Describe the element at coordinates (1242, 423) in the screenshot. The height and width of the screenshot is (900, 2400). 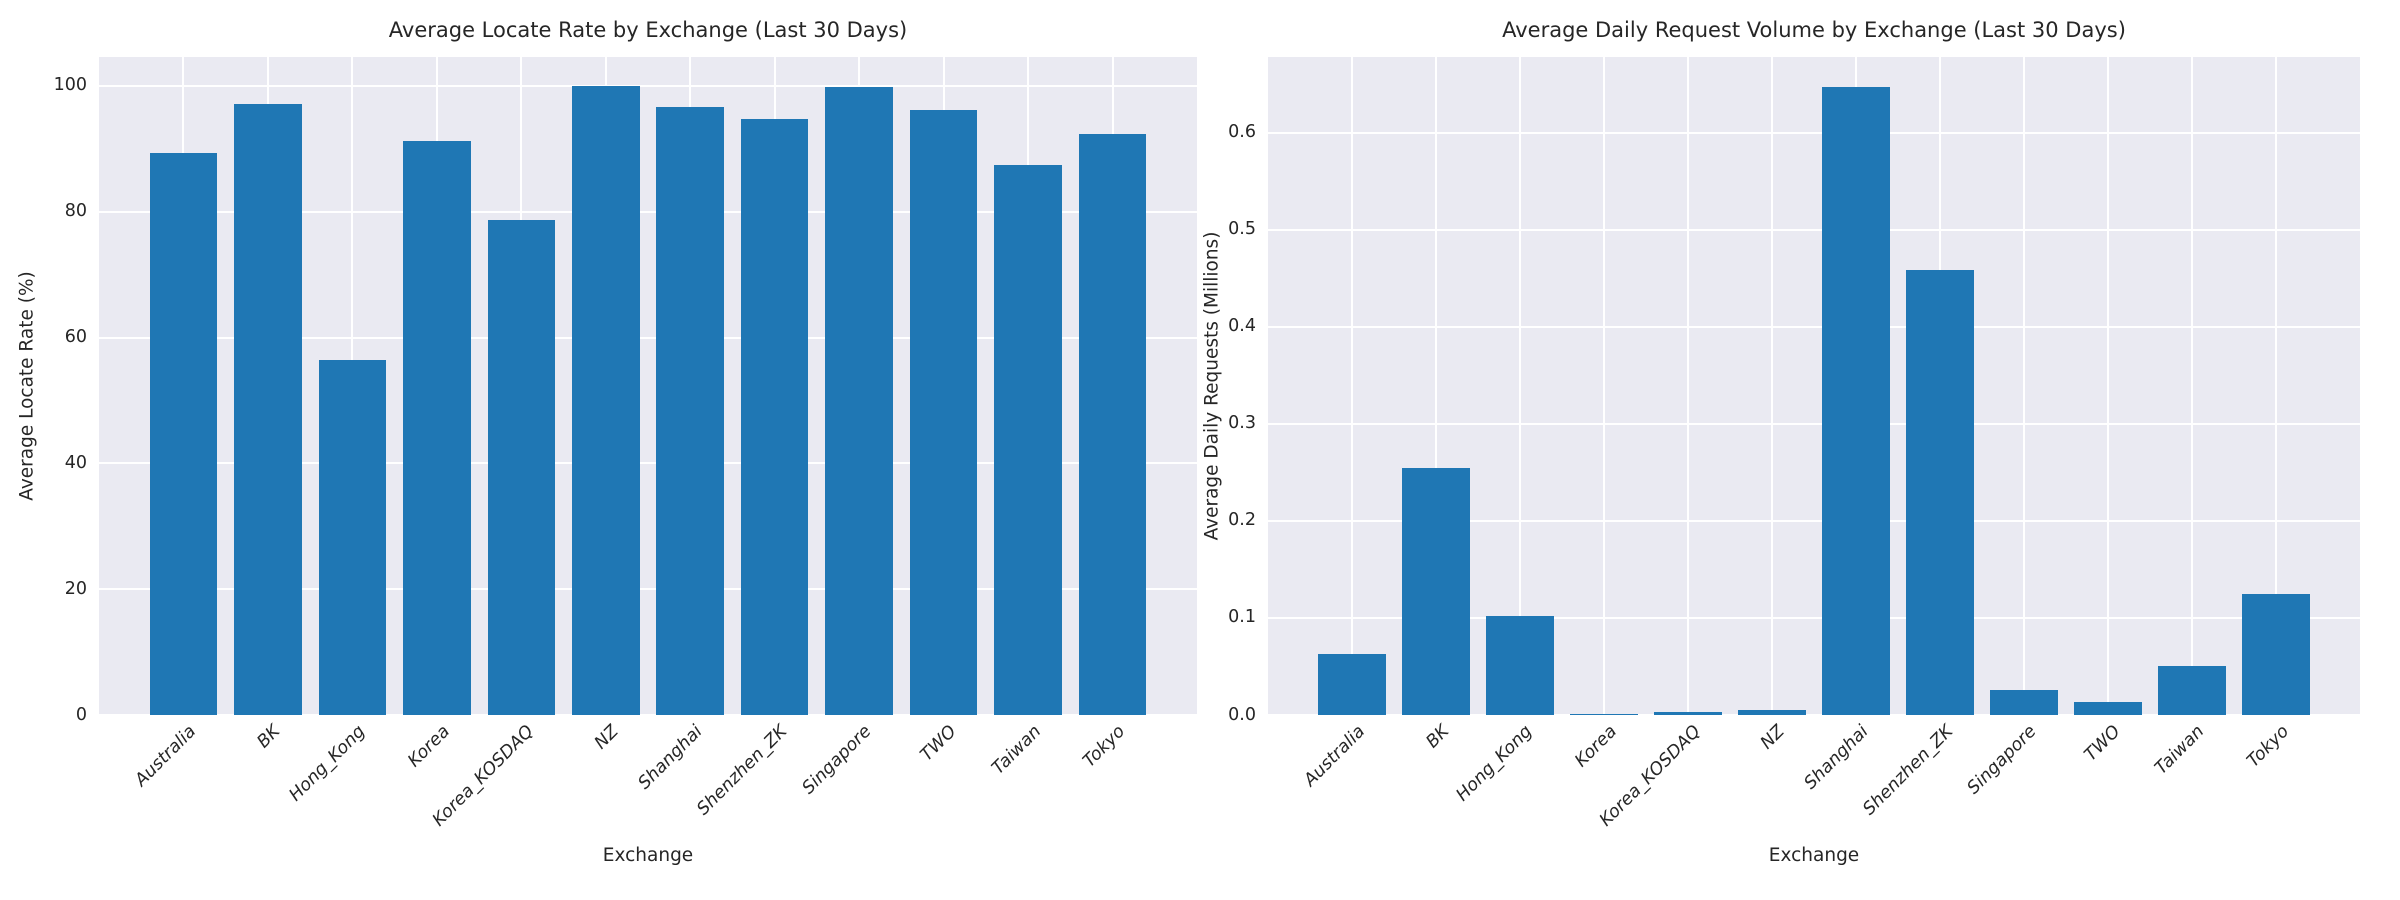
I see `y-tick-label: 0.3` at that location.